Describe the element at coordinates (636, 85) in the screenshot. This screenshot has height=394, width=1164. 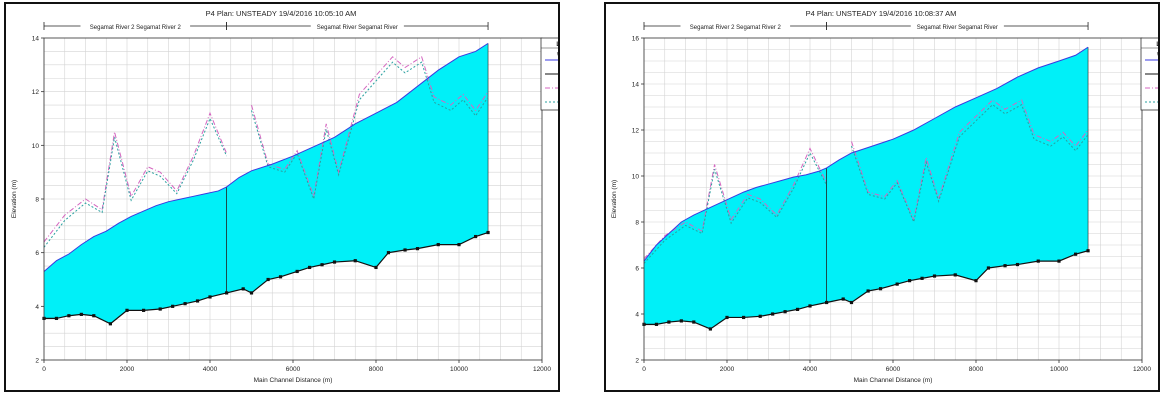
I see `y-tick-label: 14` at that location.